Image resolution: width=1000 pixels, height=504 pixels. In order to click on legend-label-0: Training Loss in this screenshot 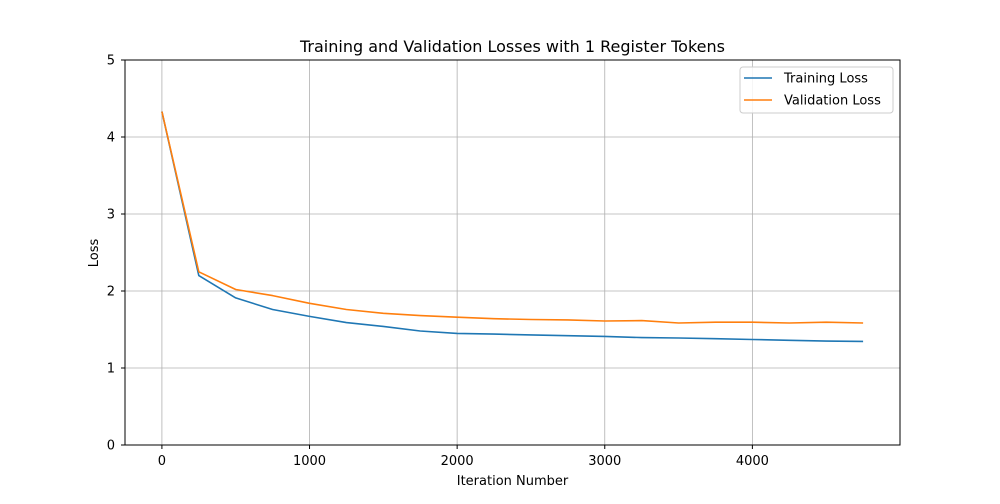, I will do `click(825, 79)`.